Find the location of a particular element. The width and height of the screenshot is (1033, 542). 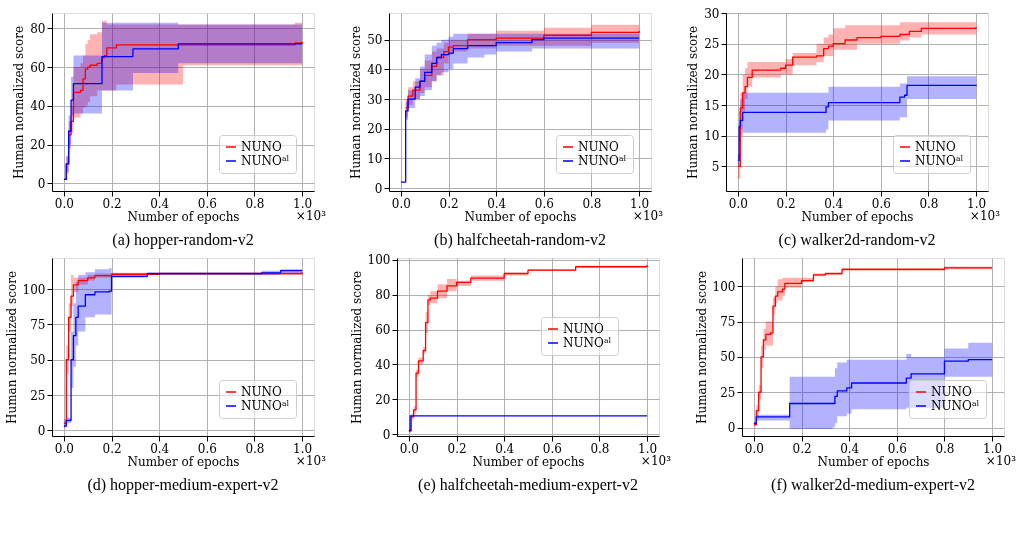

text: (f) walker2d-medium-expert-v2 is located at coordinates (873, 485).